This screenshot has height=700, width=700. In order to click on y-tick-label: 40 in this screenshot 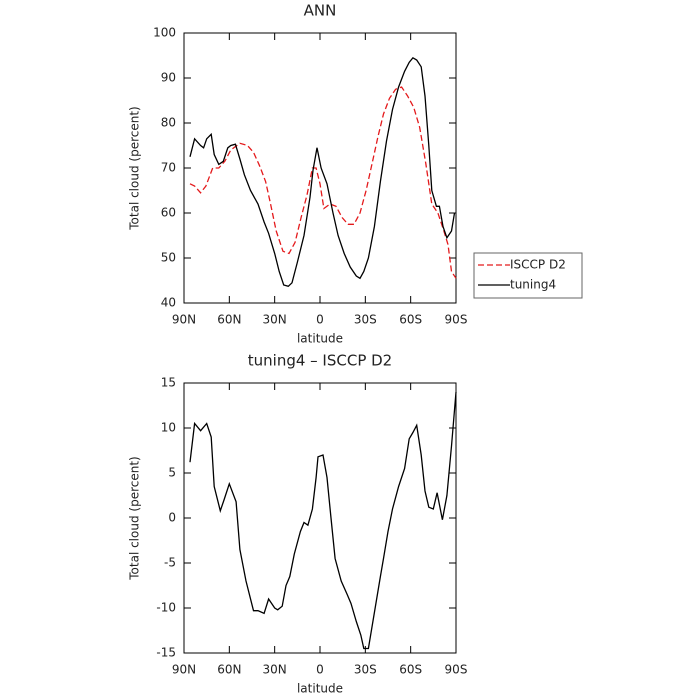, I will do `click(168, 303)`.